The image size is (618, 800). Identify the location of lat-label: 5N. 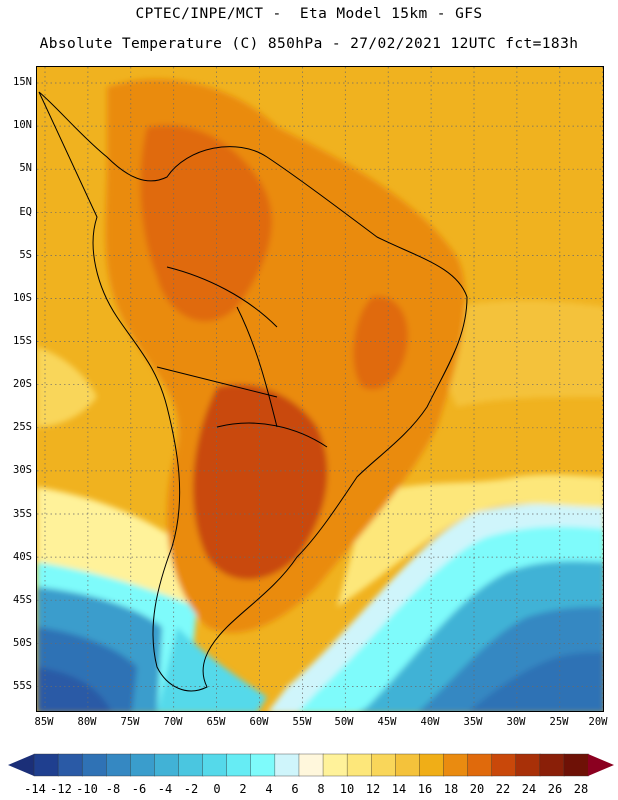
(25, 168).